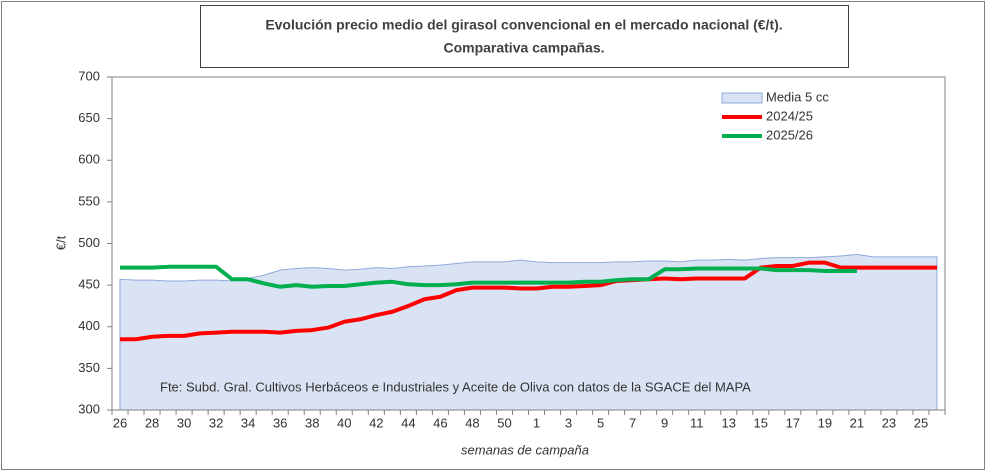  I want to click on y-tick-label: 400, so click(89, 325).